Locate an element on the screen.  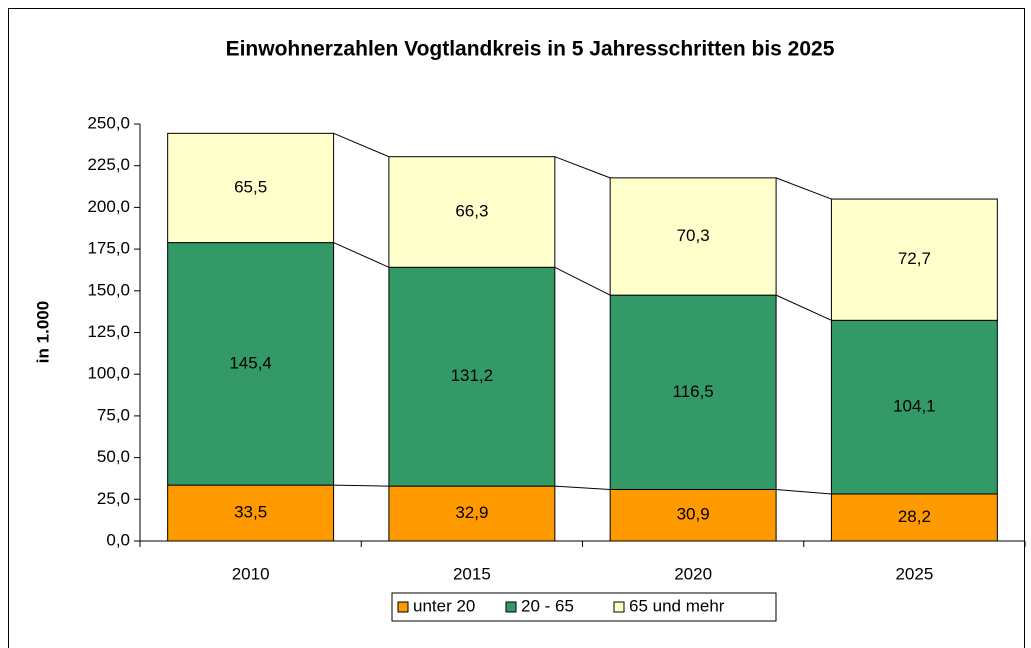
value-label: 72,7 is located at coordinates (914, 258).